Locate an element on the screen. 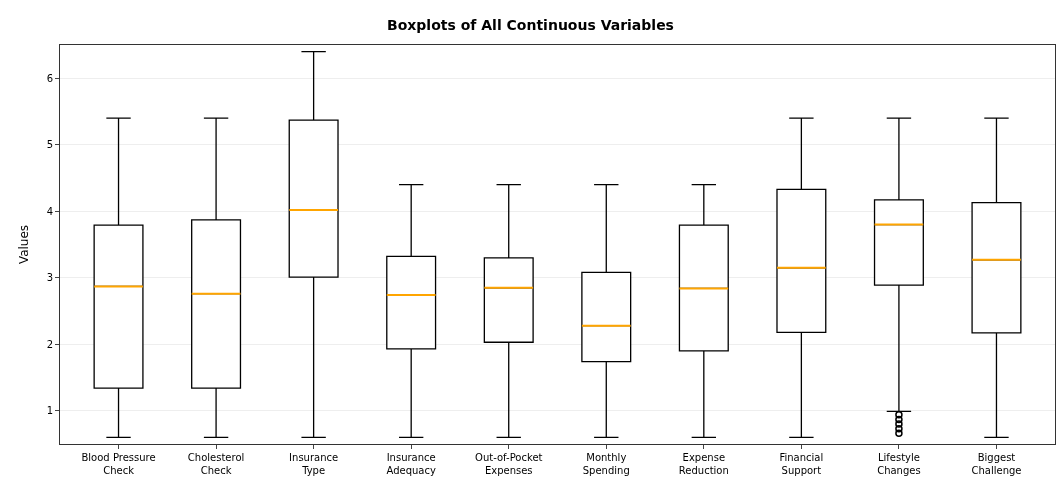  x-tick-label: Expense Reduction is located at coordinates (703, 464).